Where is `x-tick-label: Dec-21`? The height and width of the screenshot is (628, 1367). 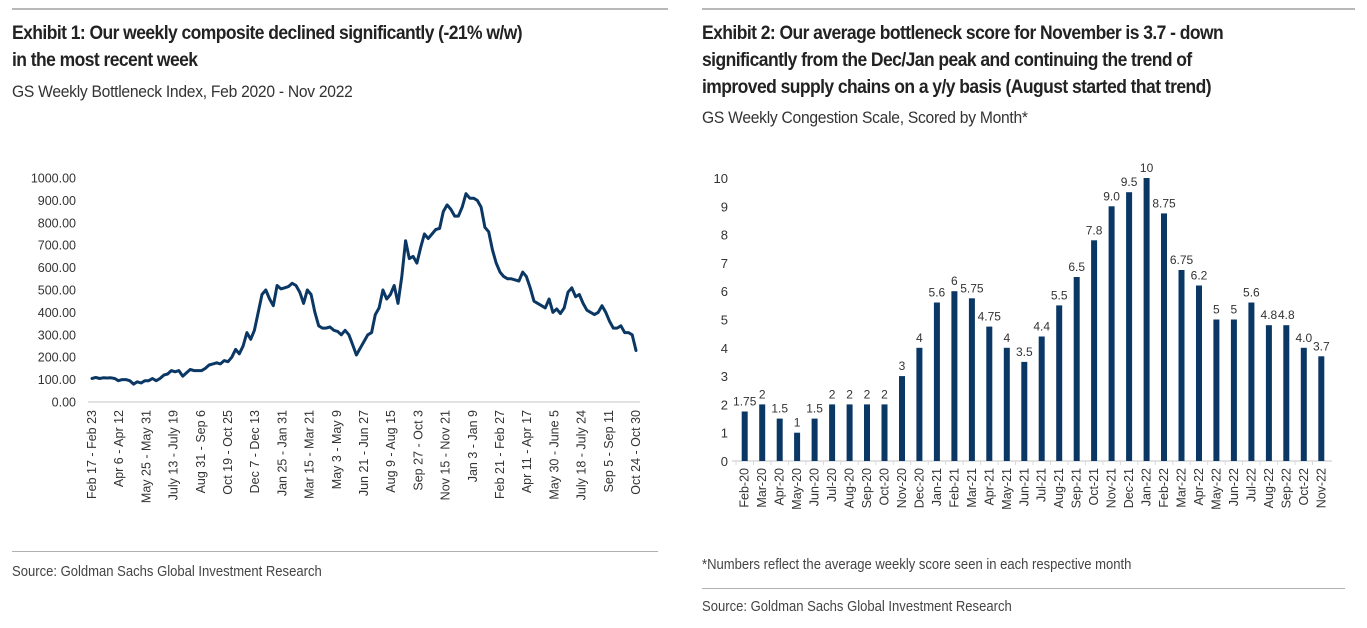
x-tick-label: Dec-21 is located at coordinates (1129, 488).